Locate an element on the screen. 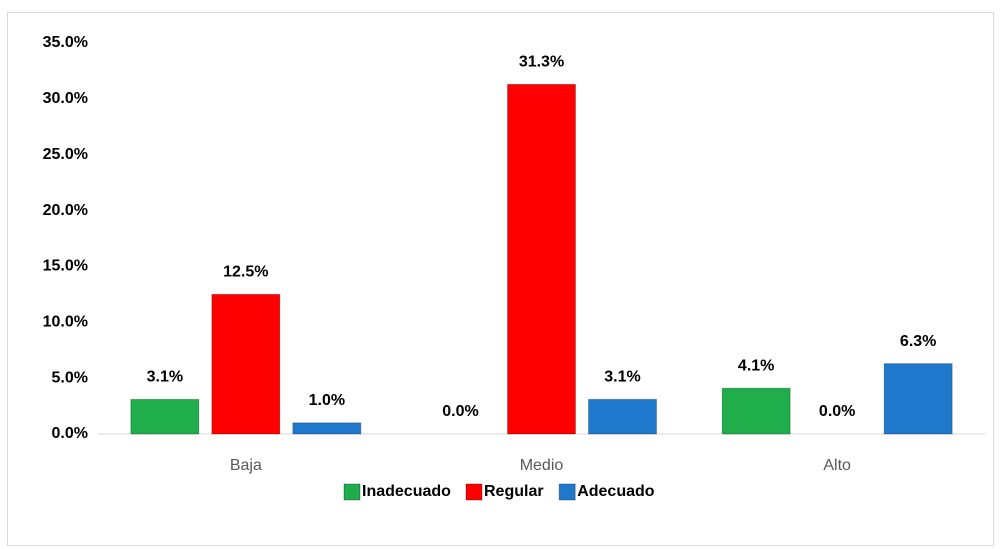  y-tick-label: 35.0% is located at coordinates (65, 42).